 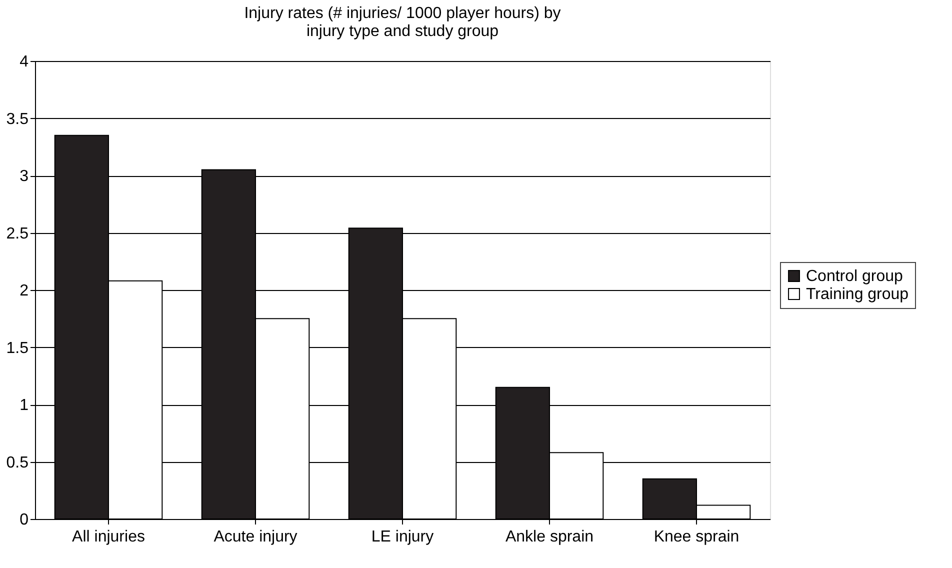 What do you see at coordinates (256, 537) in the screenshot?
I see `x-tick-label: Acute injury` at bounding box center [256, 537].